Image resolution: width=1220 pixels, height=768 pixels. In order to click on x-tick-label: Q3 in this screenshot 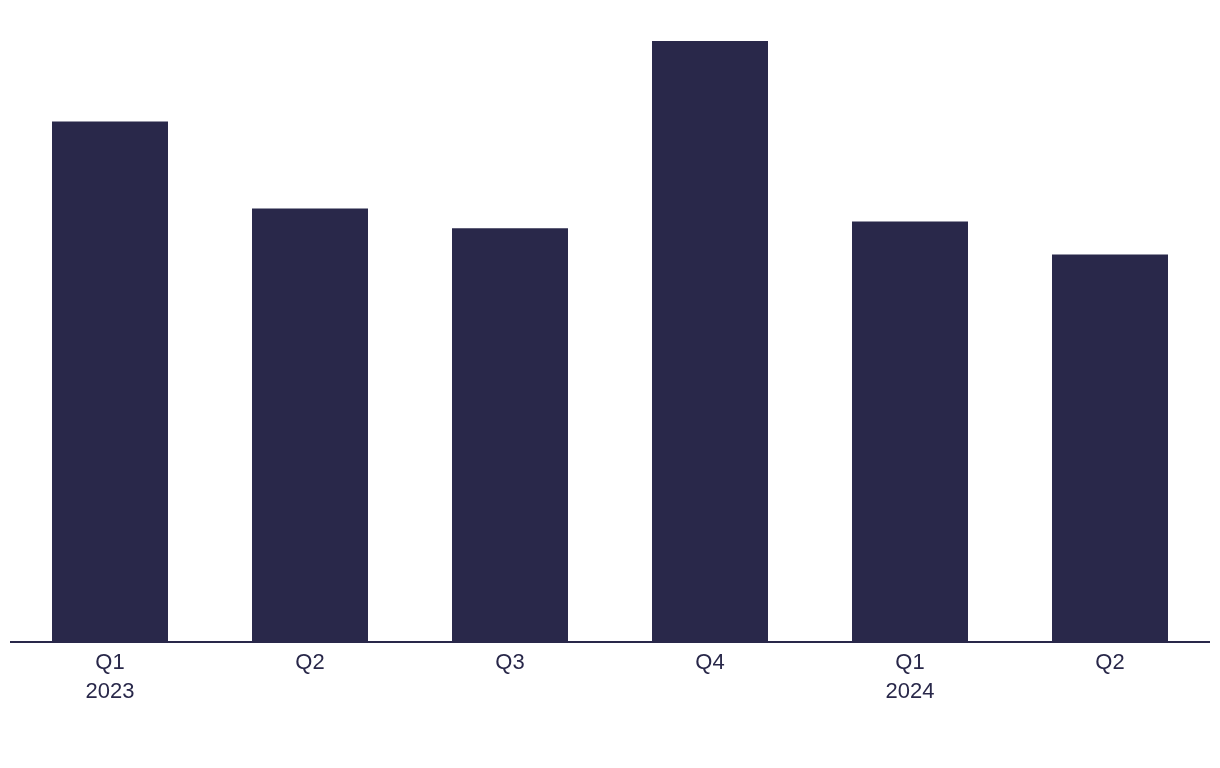, I will do `click(510, 662)`.